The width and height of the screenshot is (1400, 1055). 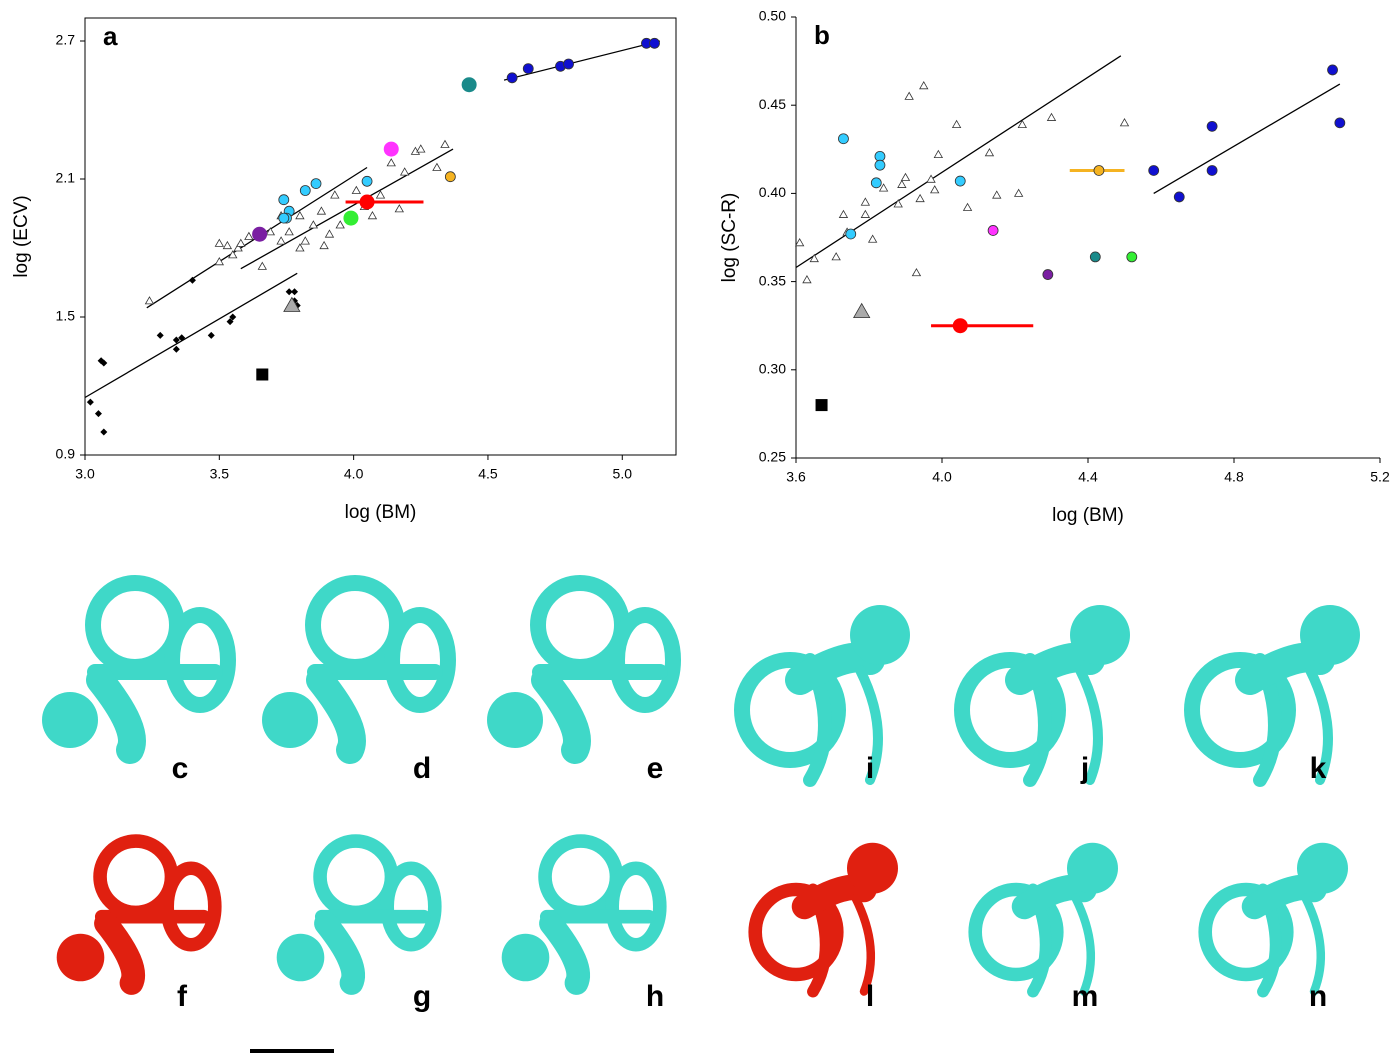 What do you see at coordinates (220, 474) in the screenshot?
I see `x-tick-label: 3.5` at bounding box center [220, 474].